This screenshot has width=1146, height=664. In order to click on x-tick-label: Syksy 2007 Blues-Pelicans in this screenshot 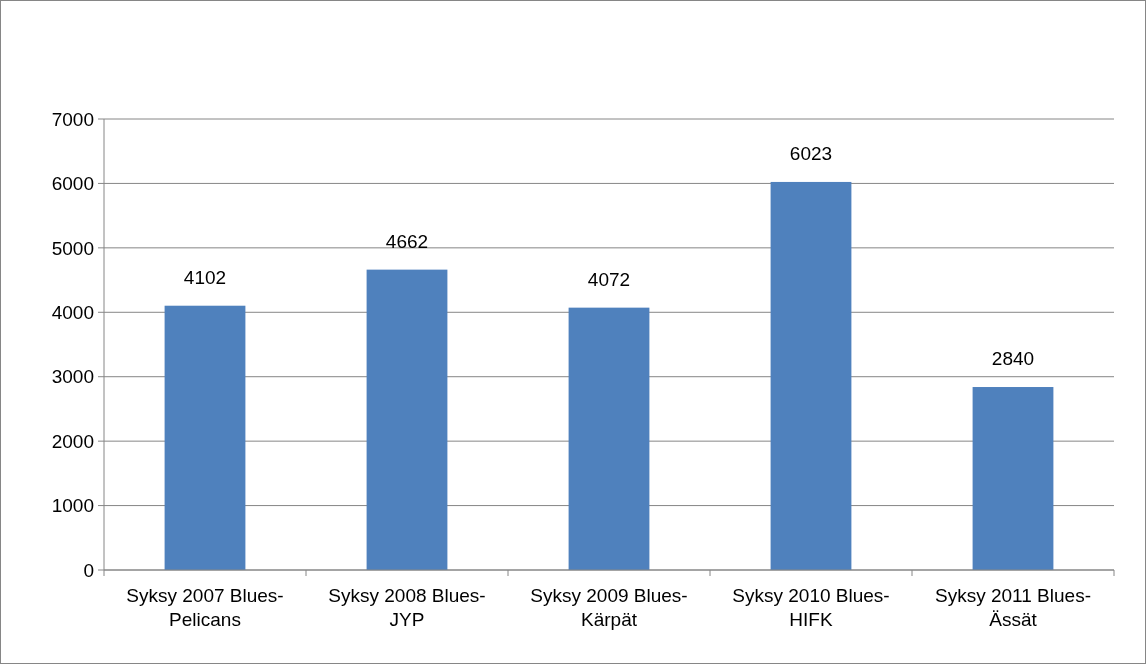, I will do `click(205, 607)`.